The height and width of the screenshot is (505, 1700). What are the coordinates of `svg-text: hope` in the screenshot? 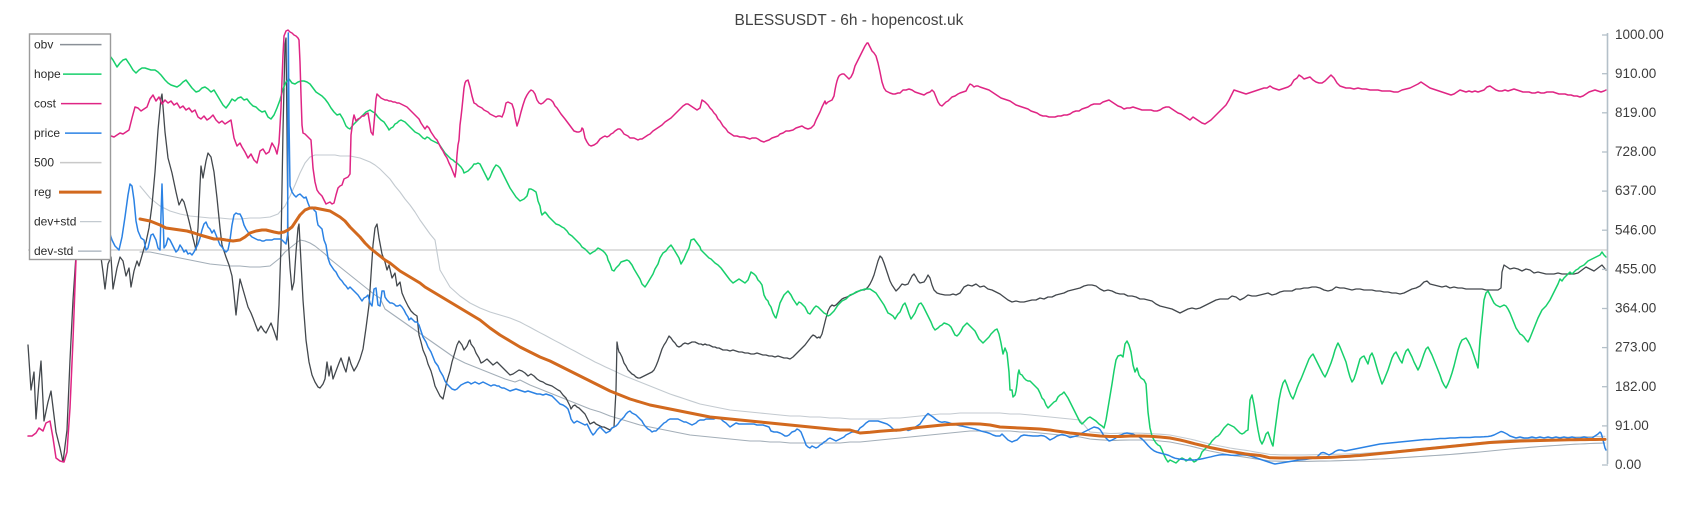 It's located at (47, 74).